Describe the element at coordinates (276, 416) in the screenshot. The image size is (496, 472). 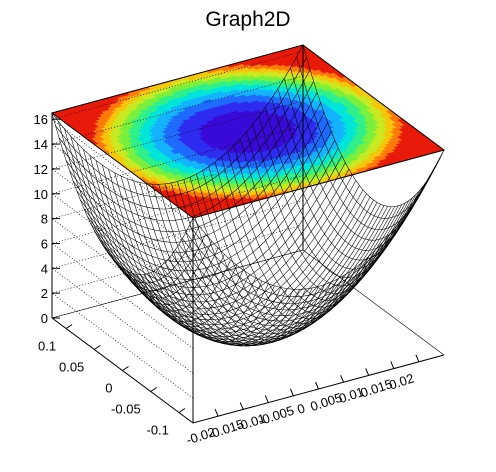
I see `x-tick-label: -0.005` at that location.